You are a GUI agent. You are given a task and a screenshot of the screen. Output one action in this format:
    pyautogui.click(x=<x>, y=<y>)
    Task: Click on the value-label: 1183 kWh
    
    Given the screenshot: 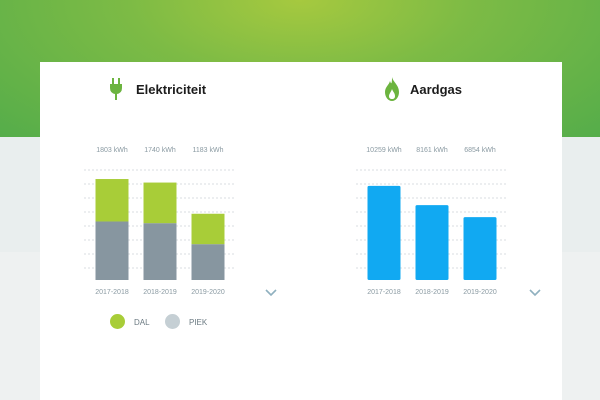 What is the action you would take?
    pyautogui.click(x=208, y=150)
    